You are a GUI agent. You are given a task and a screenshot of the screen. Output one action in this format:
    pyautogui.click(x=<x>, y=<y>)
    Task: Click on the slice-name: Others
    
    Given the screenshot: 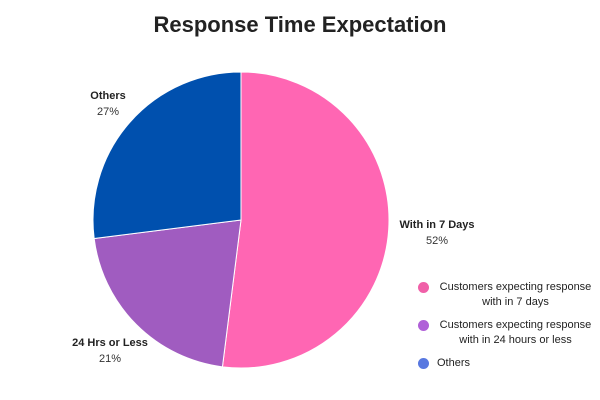 What is the action you would take?
    pyautogui.click(x=108, y=96)
    